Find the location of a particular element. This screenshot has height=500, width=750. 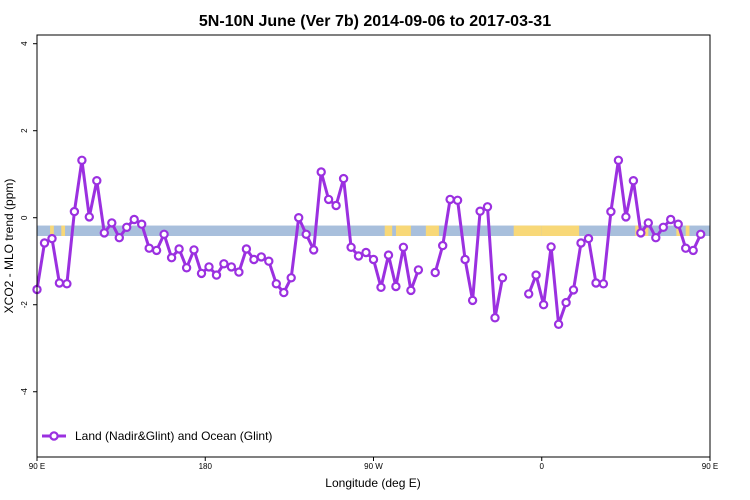

x-axis-label: Longitude (deg E) is located at coordinates (372, 483).